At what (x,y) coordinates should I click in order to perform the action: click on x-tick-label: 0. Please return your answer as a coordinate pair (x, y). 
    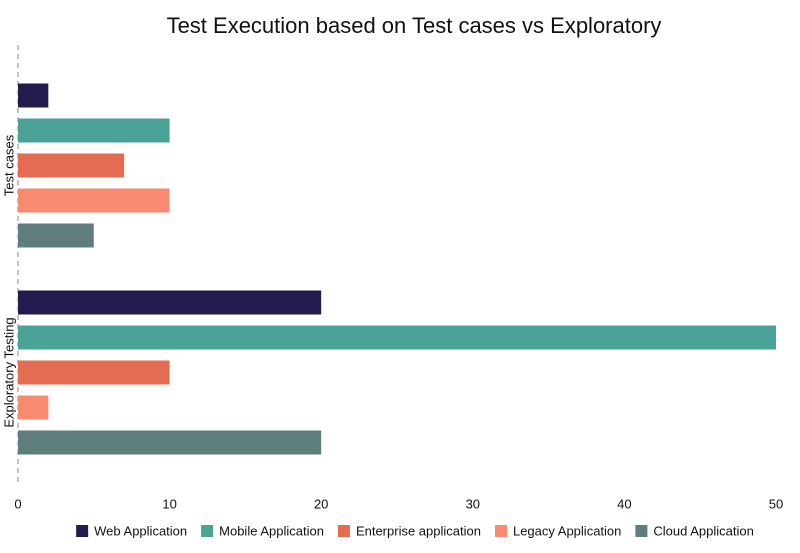
    Looking at the image, I should click on (17, 503).